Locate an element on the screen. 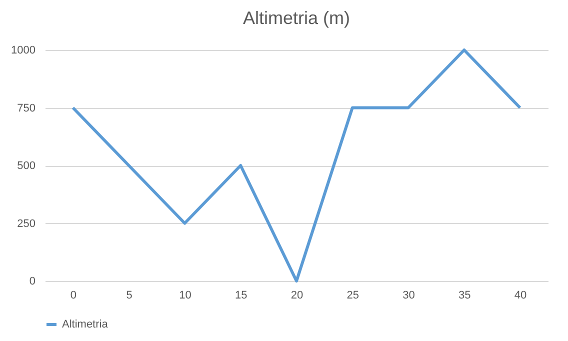 The height and width of the screenshot is (341, 568). x-tick-label: 15 is located at coordinates (241, 296).